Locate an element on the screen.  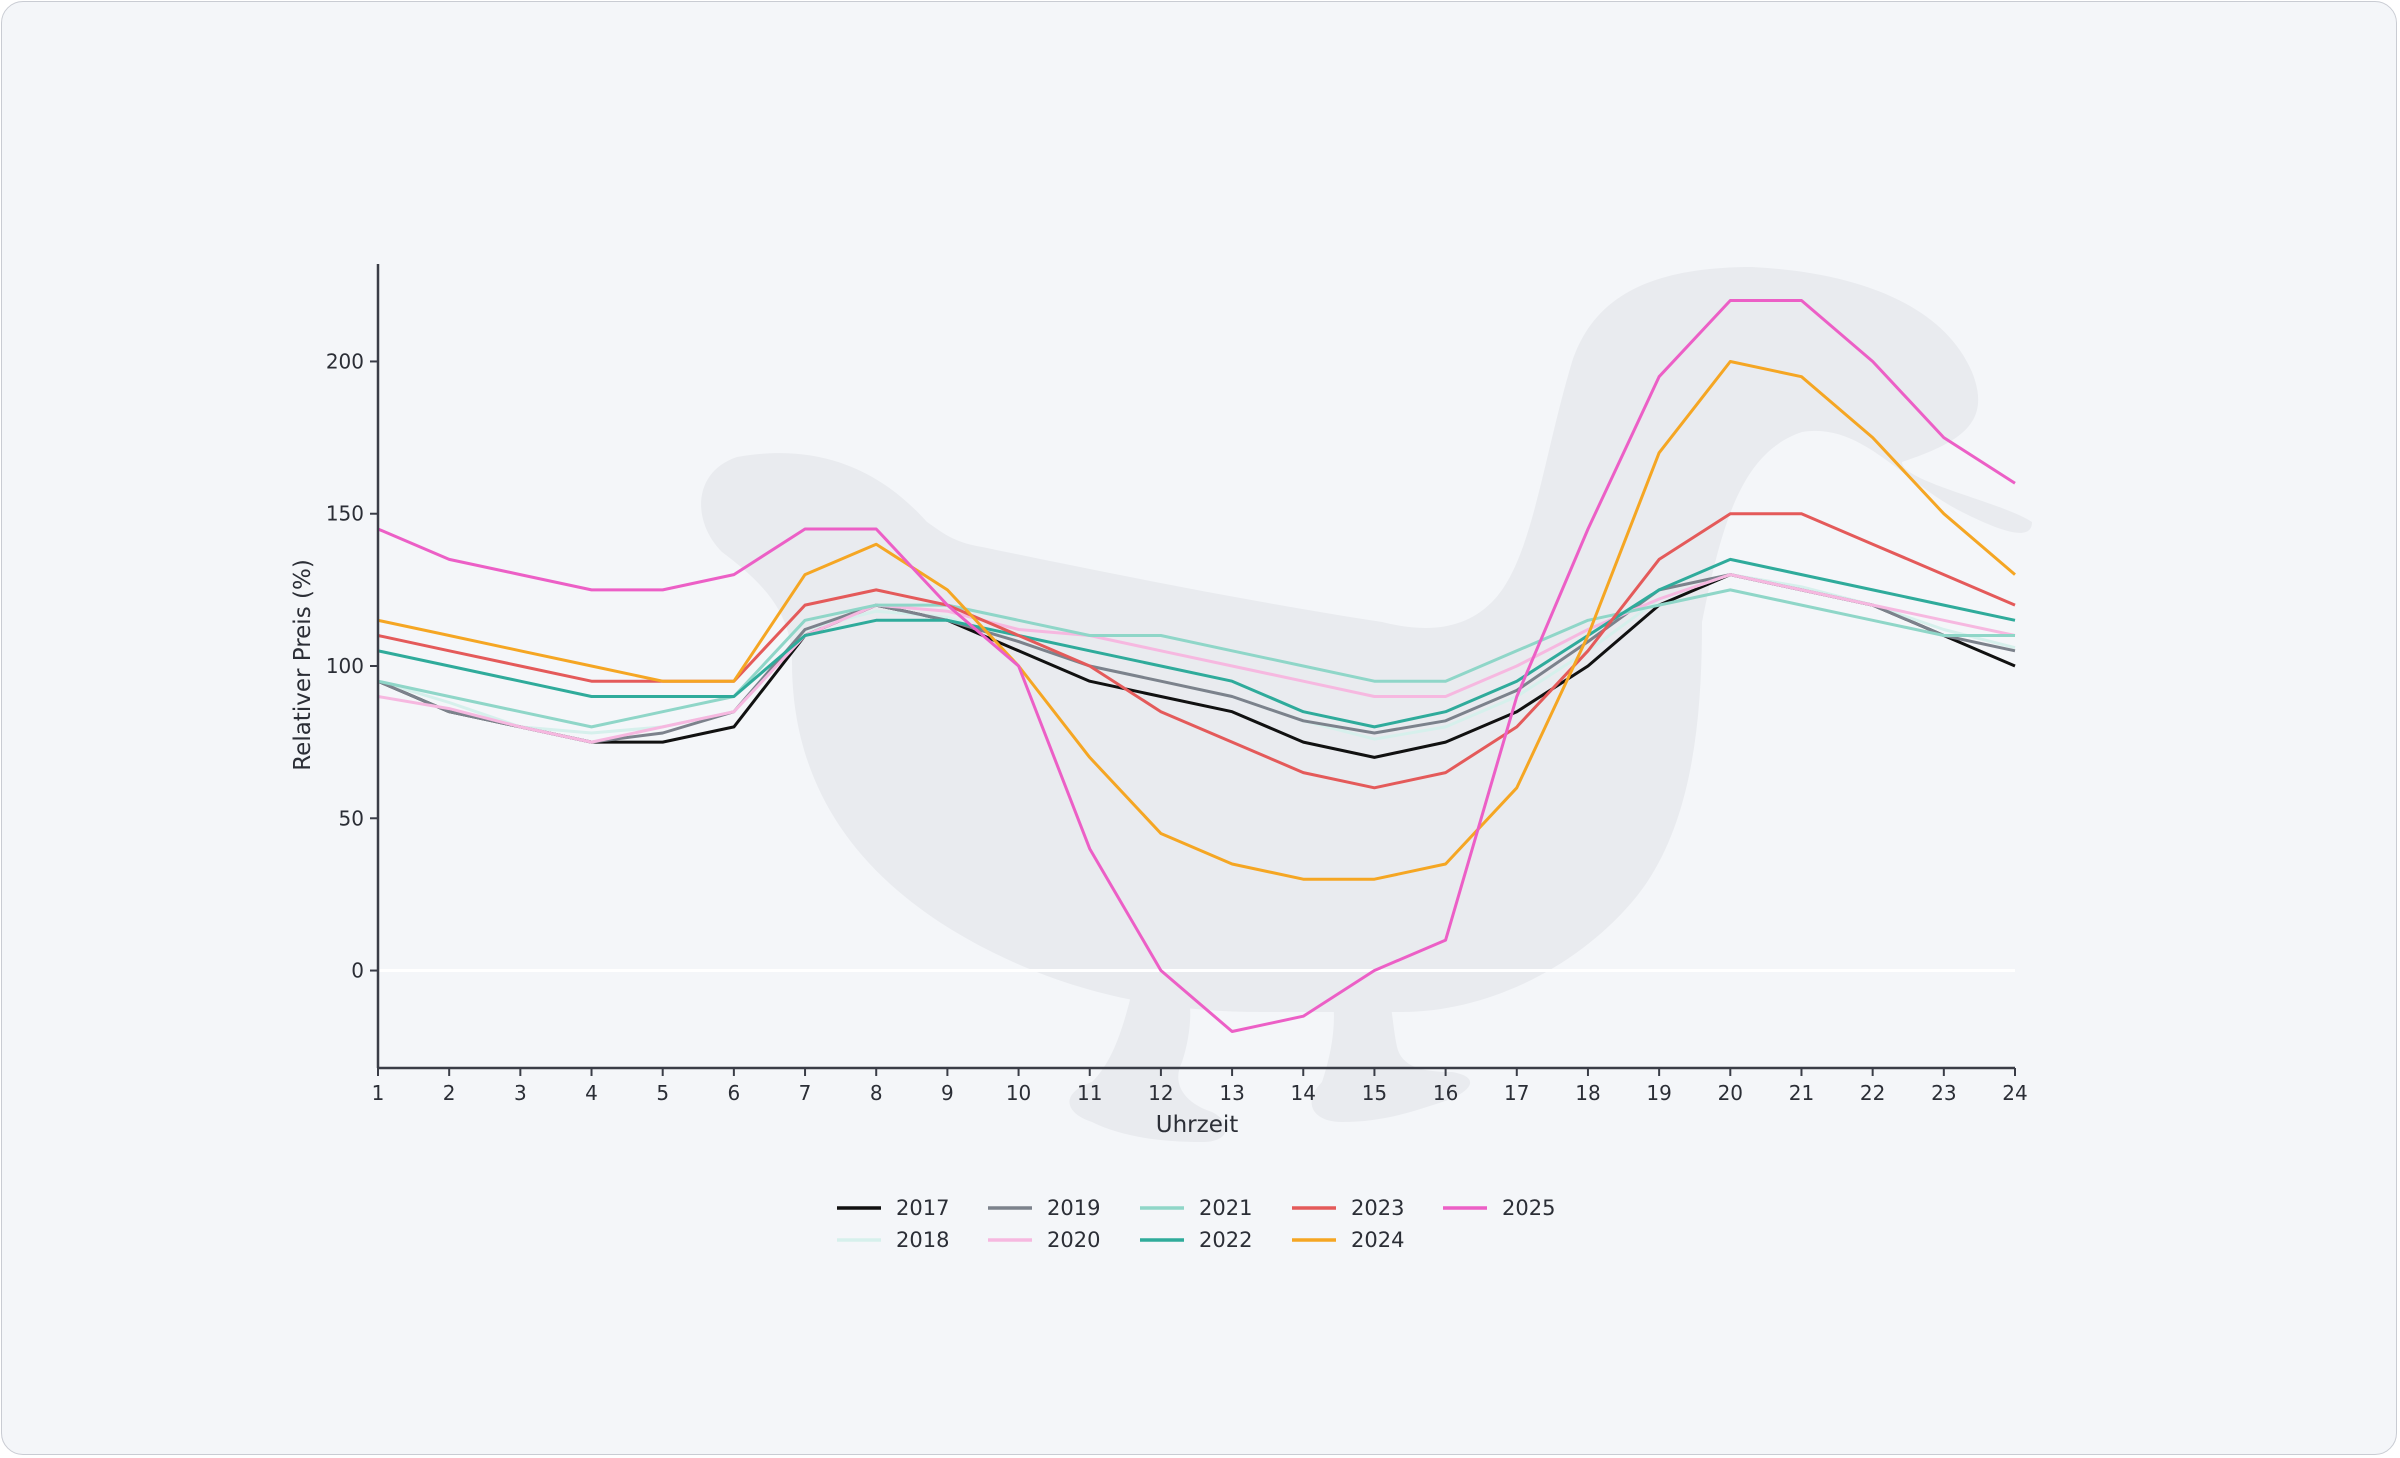
x-tick-label: 22 is located at coordinates (1872, 1093).